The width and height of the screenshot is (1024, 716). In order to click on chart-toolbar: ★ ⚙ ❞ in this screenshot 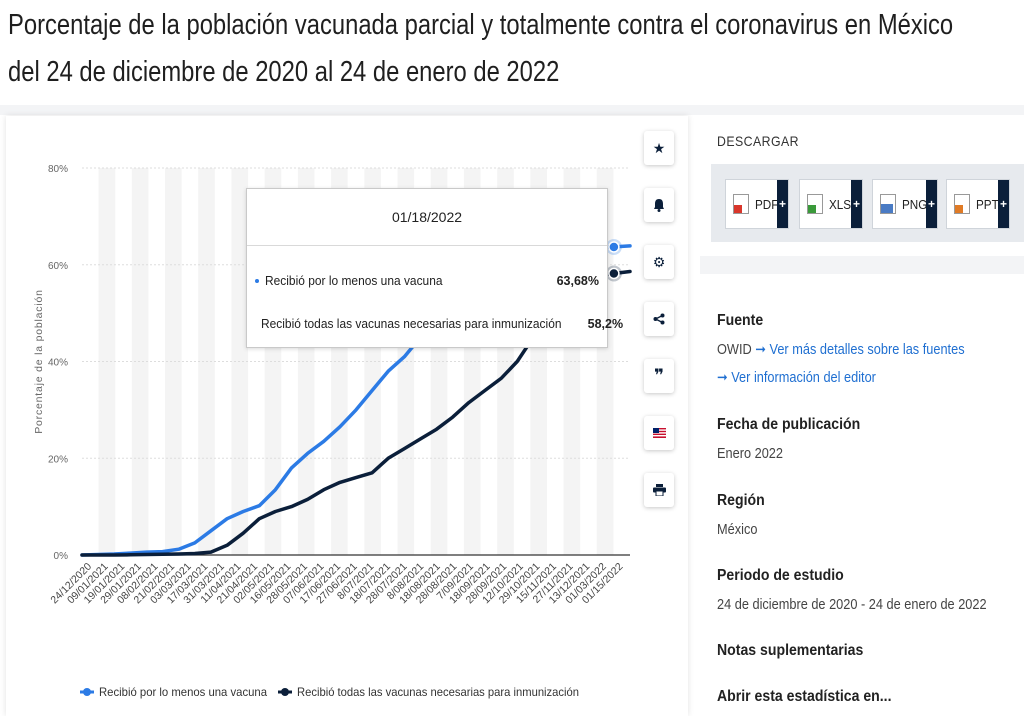, I will do `click(659, 330)`.